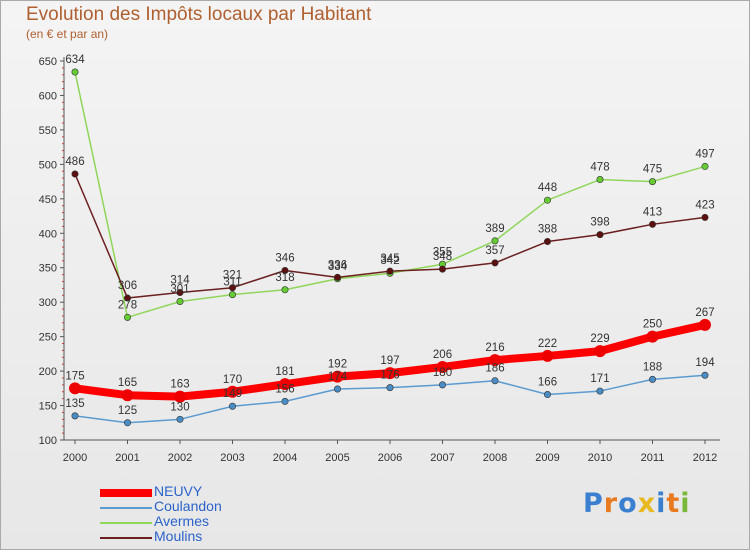  I want to click on data-label-neuvy: 216, so click(494, 348).